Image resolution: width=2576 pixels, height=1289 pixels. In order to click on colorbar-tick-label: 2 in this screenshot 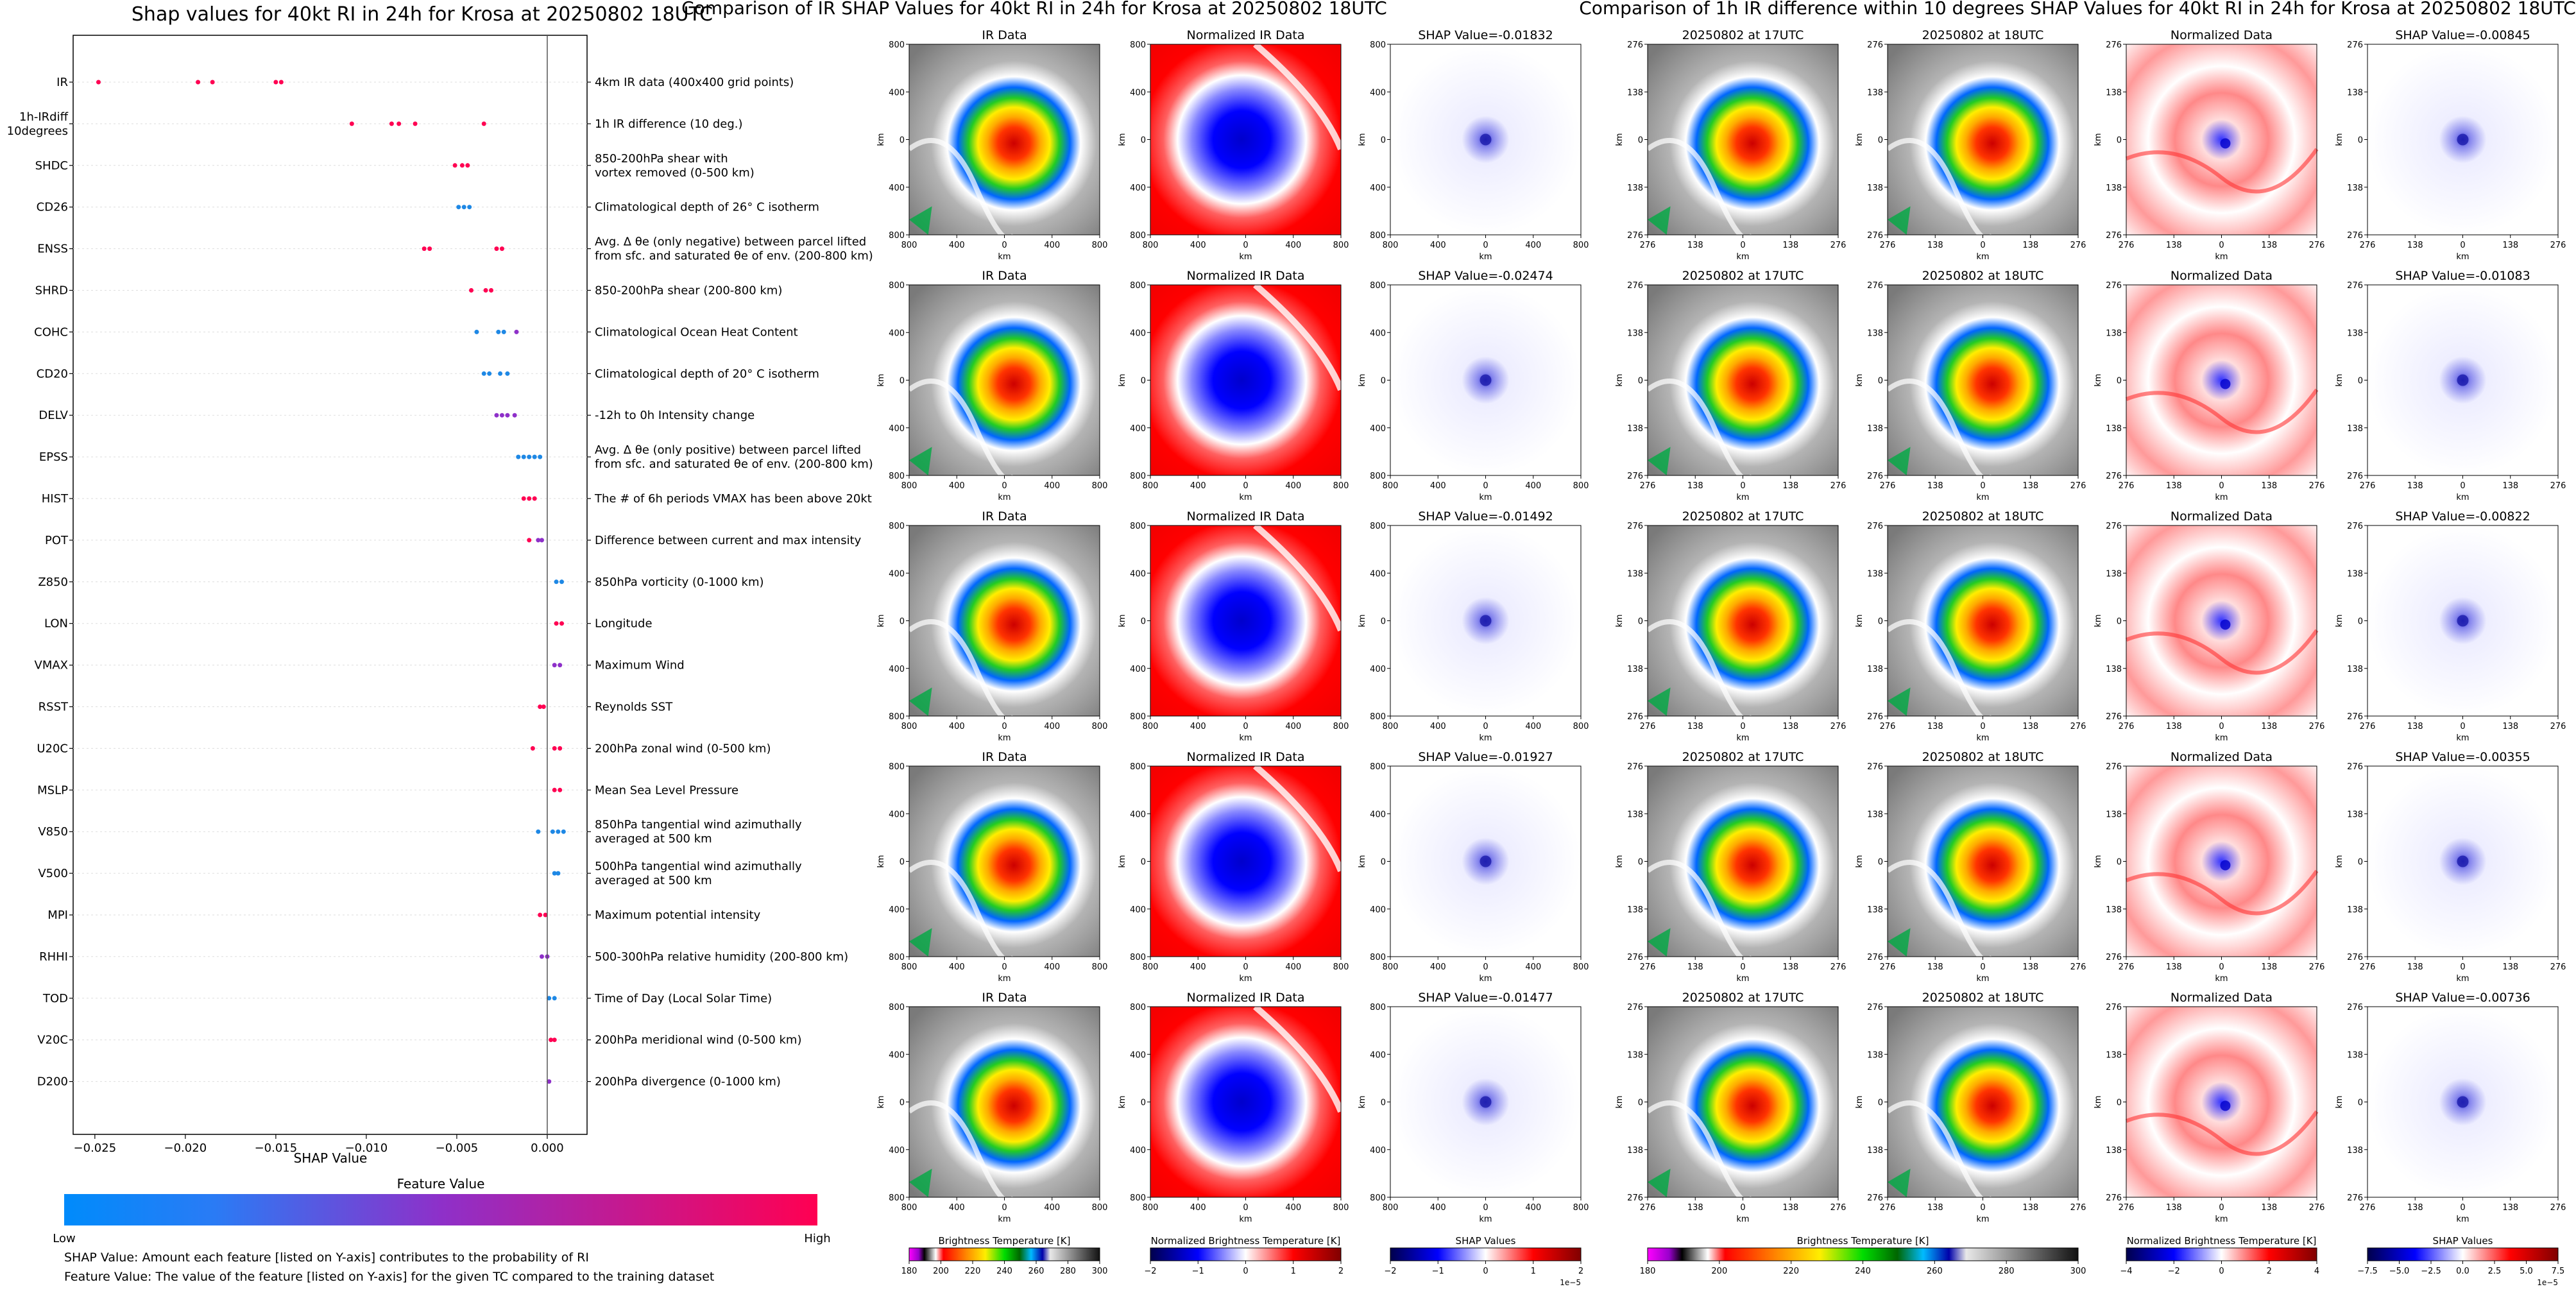, I will do `click(2269, 1271)`.